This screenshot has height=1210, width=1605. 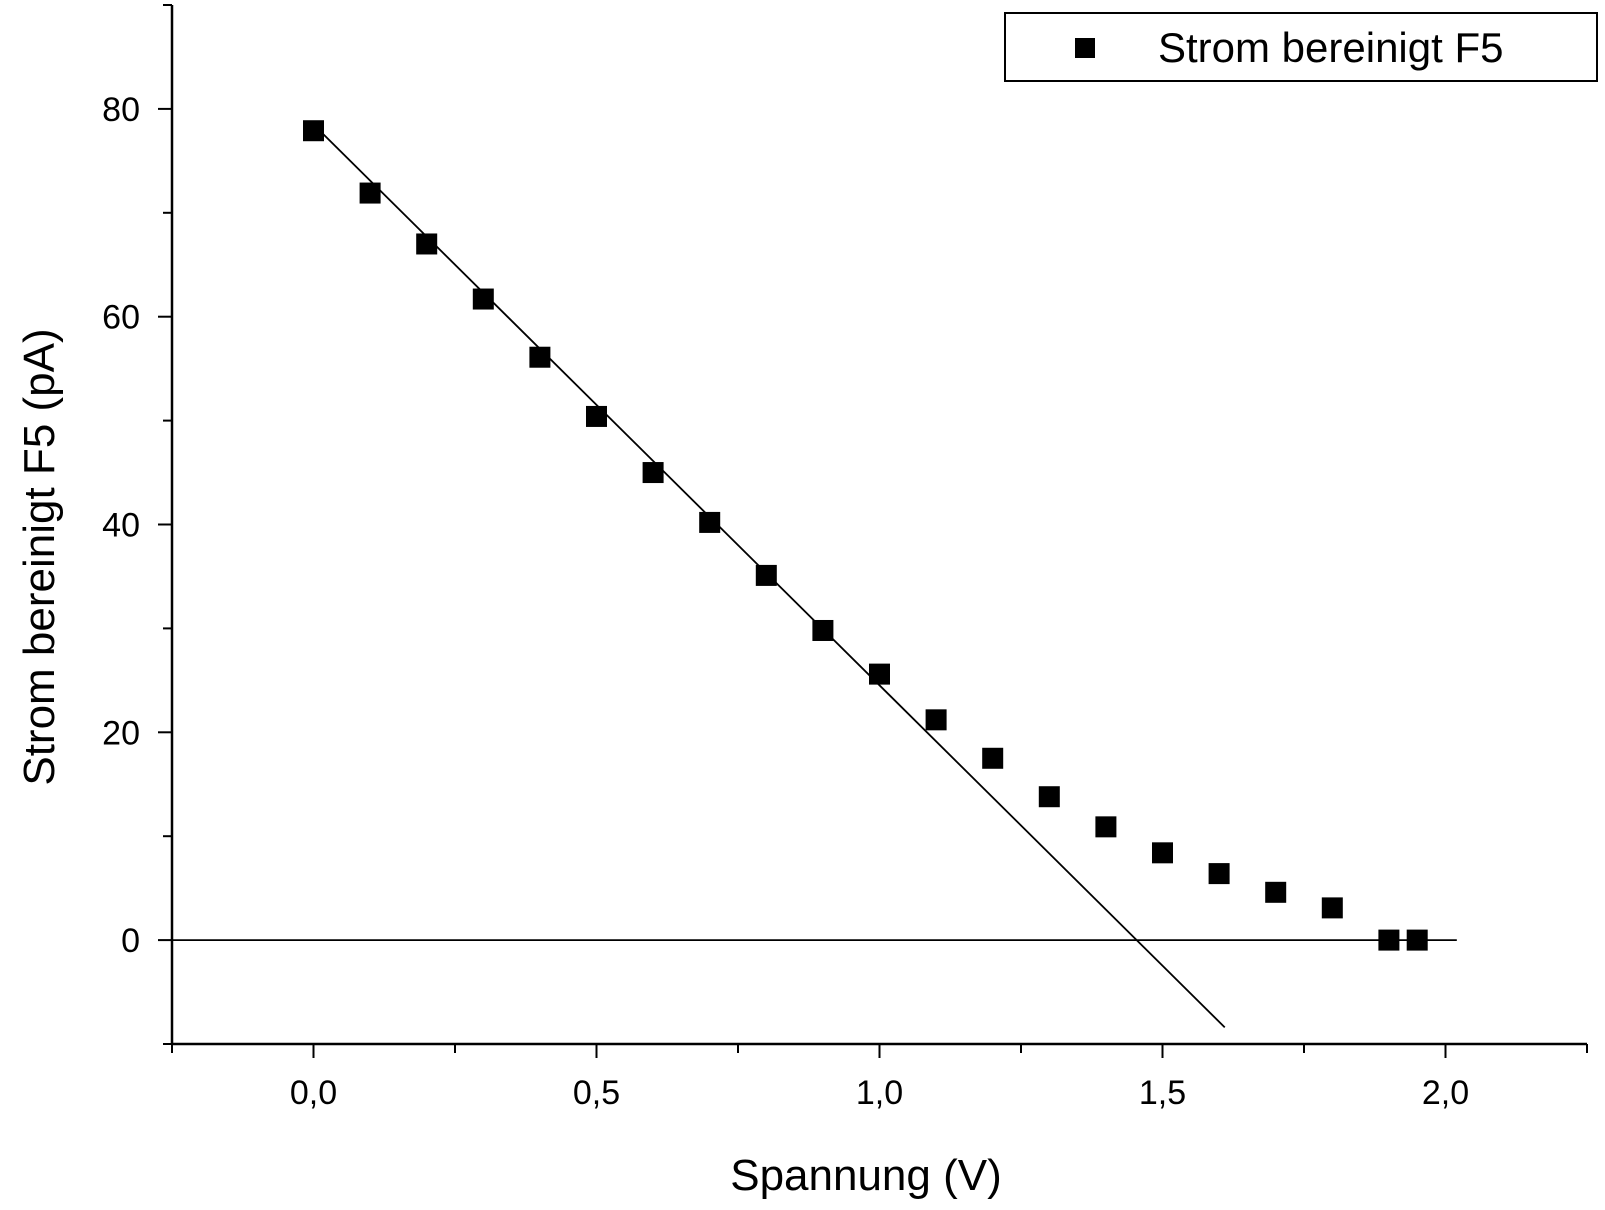 What do you see at coordinates (121, 110) in the screenshot?
I see `y-tick-label: 80` at bounding box center [121, 110].